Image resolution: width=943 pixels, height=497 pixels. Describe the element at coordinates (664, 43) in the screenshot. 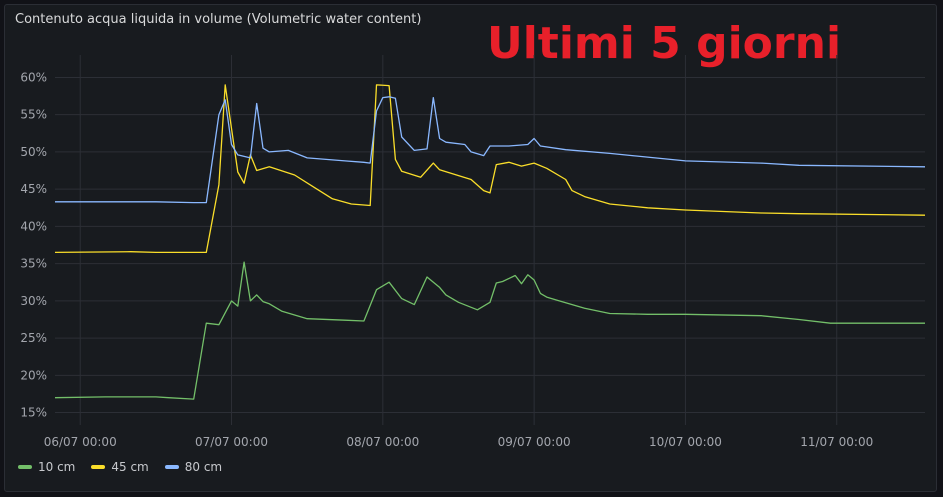

I see `overlay-caption: Ultimi 5 giorni` at that location.